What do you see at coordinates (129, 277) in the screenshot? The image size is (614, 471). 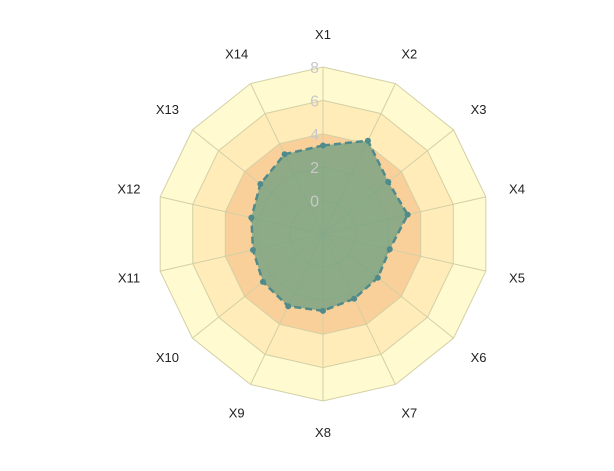 I see `axis-label-X11: X11` at bounding box center [129, 277].